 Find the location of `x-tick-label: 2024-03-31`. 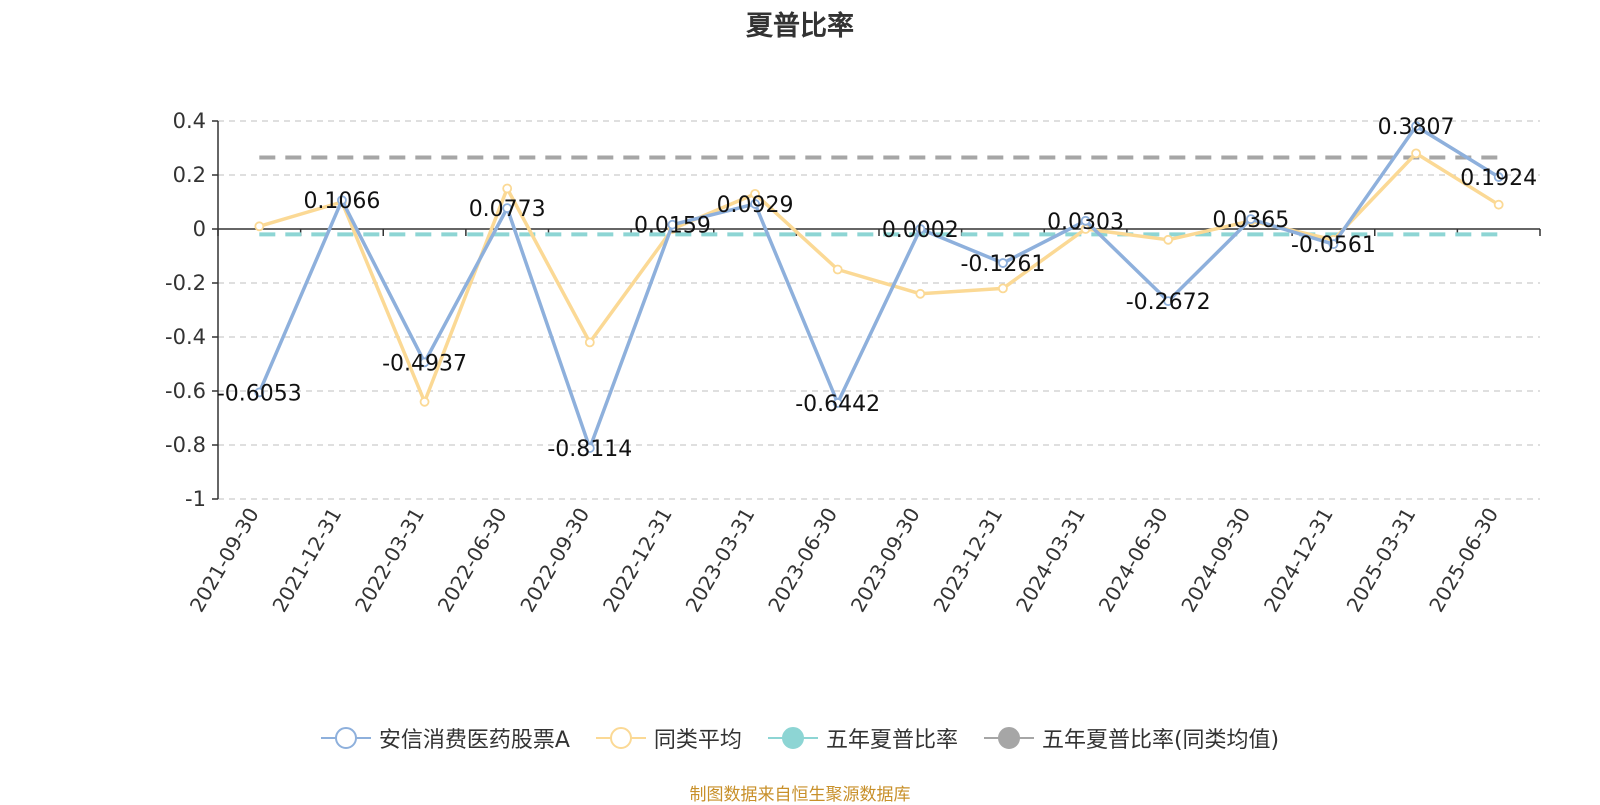

x-tick-label: 2024-03-31 is located at coordinates (1050, 560).